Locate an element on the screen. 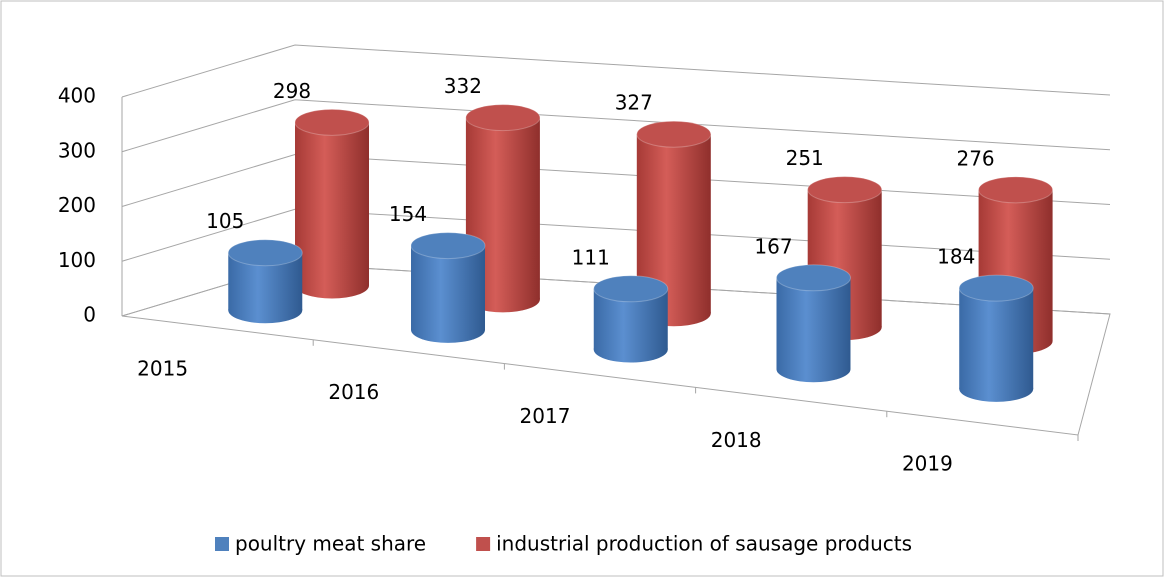  y-tick-label: 300 is located at coordinates (77, 150).